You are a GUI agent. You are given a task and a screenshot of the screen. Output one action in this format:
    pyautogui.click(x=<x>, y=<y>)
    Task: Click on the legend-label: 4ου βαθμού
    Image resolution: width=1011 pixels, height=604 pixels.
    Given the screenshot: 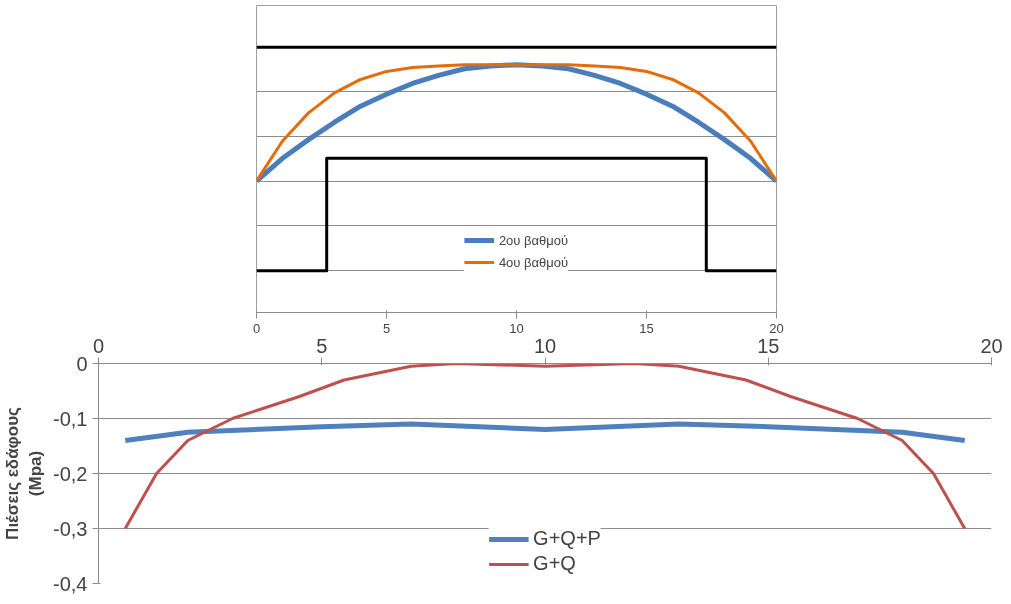 What is the action you would take?
    pyautogui.click(x=533, y=262)
    